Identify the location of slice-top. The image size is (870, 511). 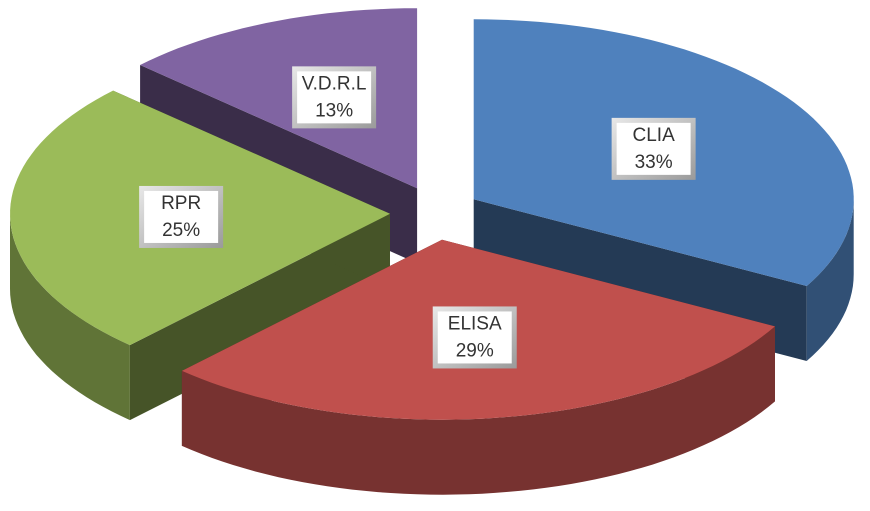
(279, 98).